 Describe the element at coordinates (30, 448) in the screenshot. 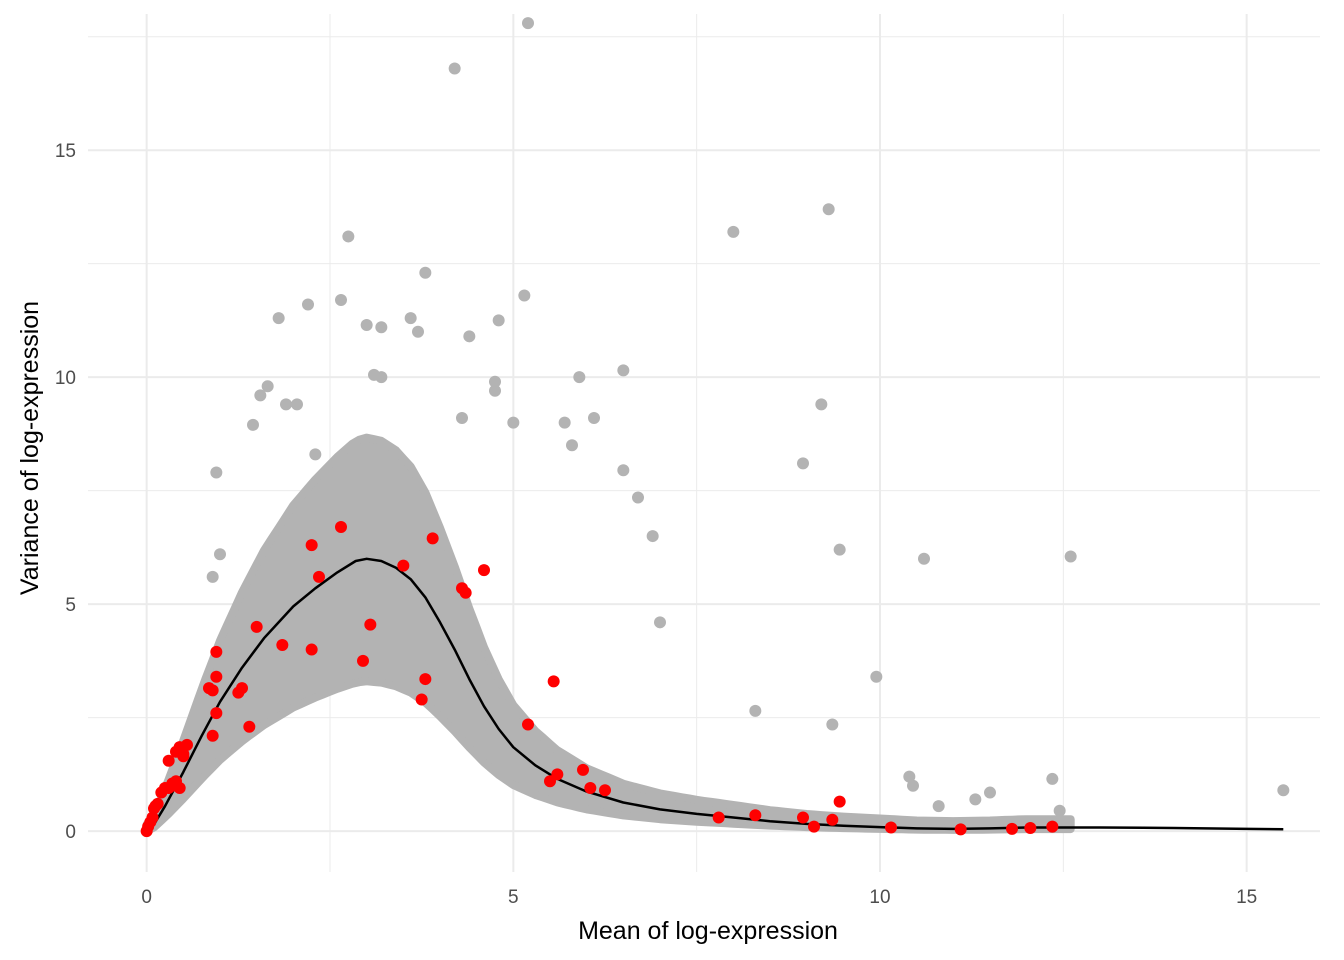

I see `y-axis-title: Variance of log-expression` at that location.